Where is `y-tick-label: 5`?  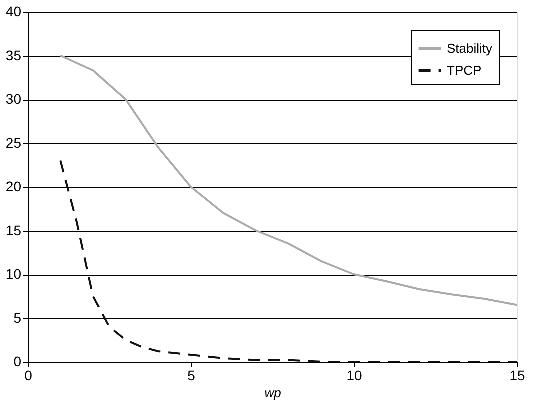 y-tick-label: 5 is located at coordinates (18, 318).